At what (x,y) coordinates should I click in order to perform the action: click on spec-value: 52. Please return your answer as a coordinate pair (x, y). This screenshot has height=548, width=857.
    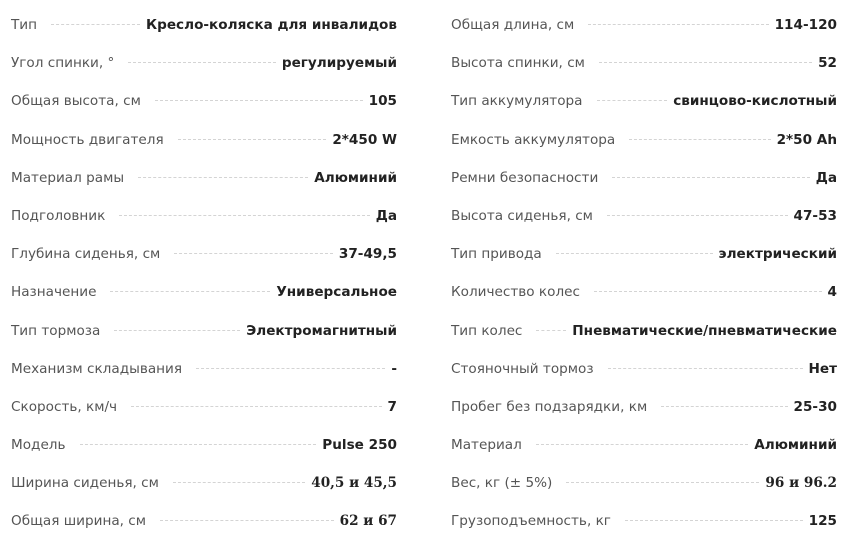
    Looking at the image, I should click on (827, 63).